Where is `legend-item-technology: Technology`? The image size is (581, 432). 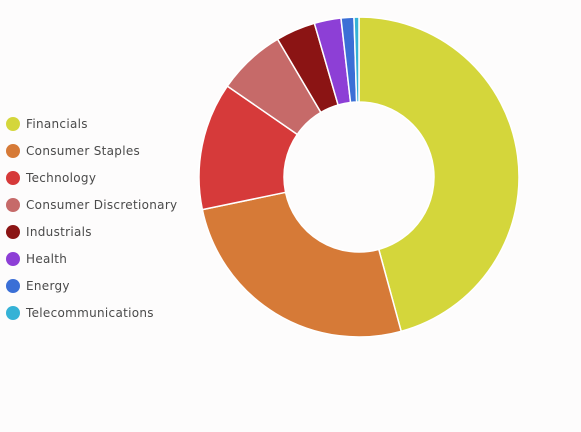 legend-item-technology: Technology is located at coordinates (91, 177).